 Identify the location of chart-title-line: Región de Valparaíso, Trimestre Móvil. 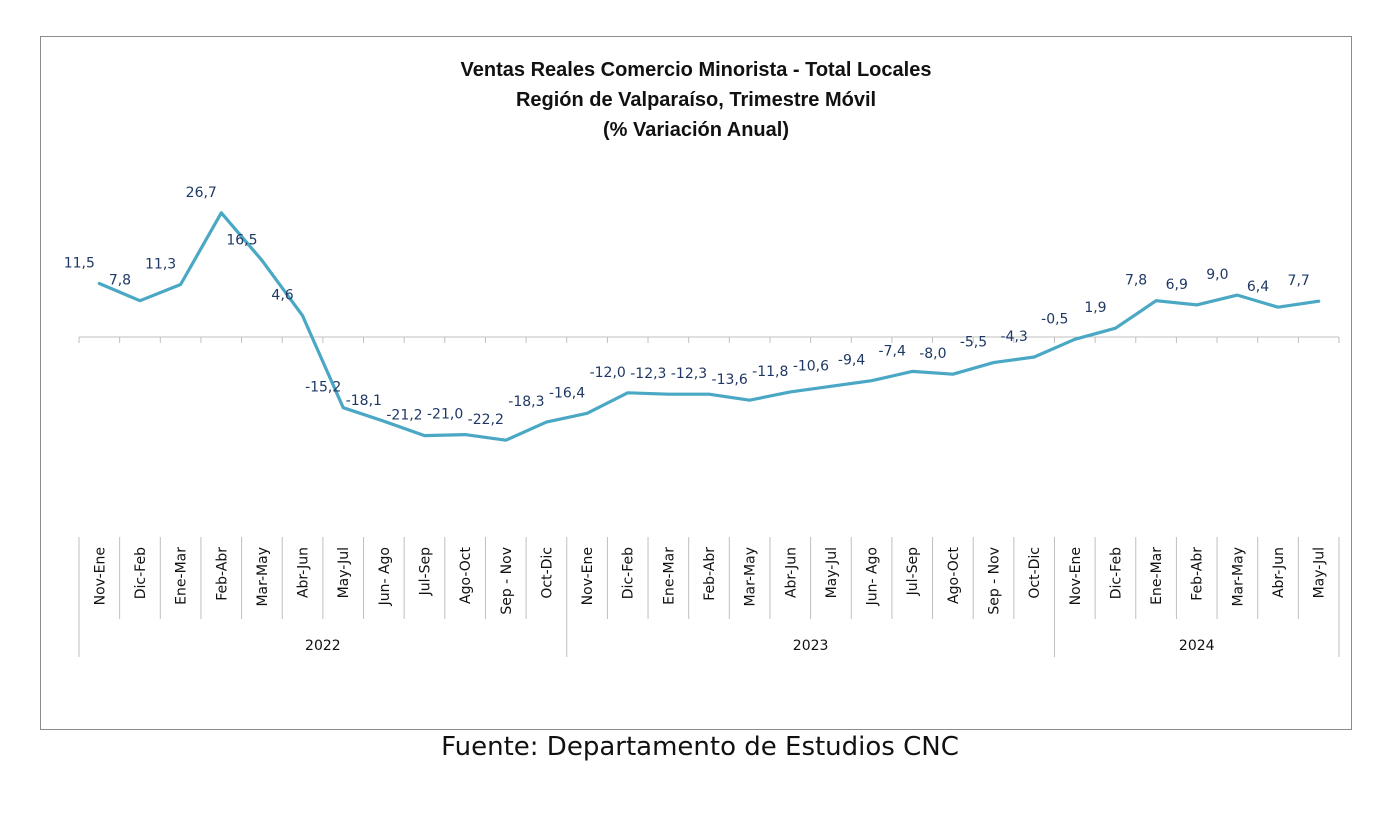
(696, 100).